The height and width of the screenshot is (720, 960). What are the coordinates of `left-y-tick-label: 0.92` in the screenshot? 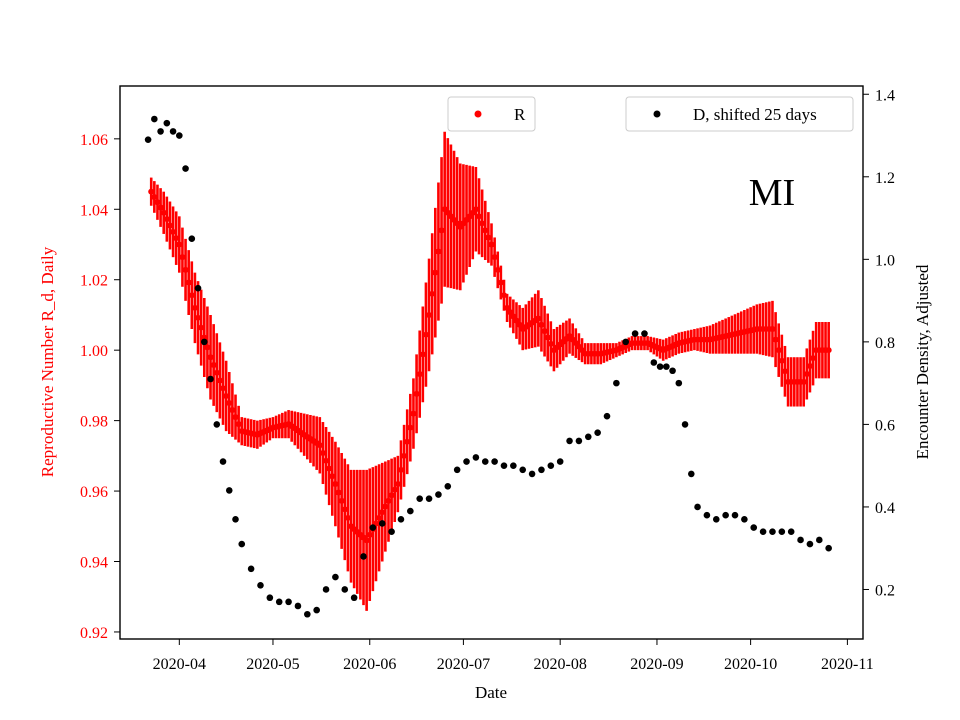 It's located at (94, 633).